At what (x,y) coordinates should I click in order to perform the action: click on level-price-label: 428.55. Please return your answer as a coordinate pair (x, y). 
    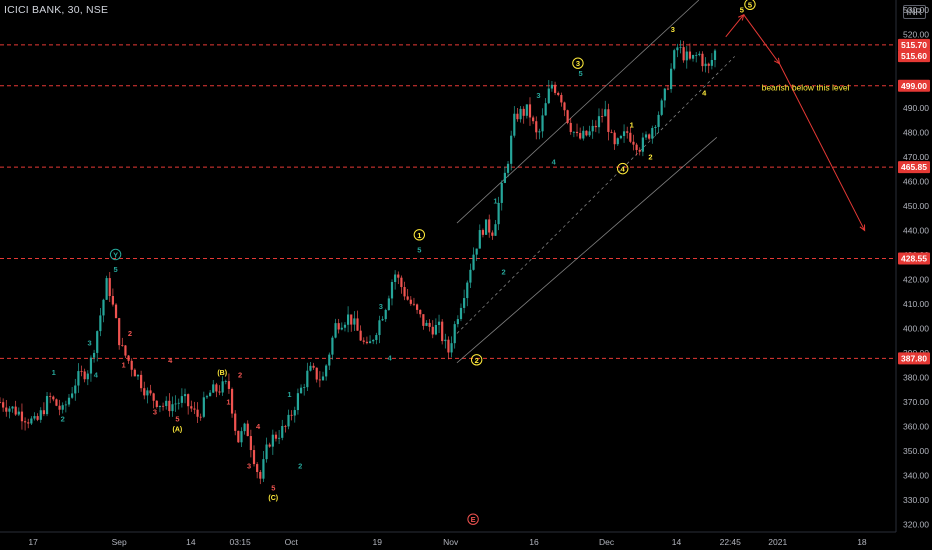
    Looking at the image, I should click on (914, 259).